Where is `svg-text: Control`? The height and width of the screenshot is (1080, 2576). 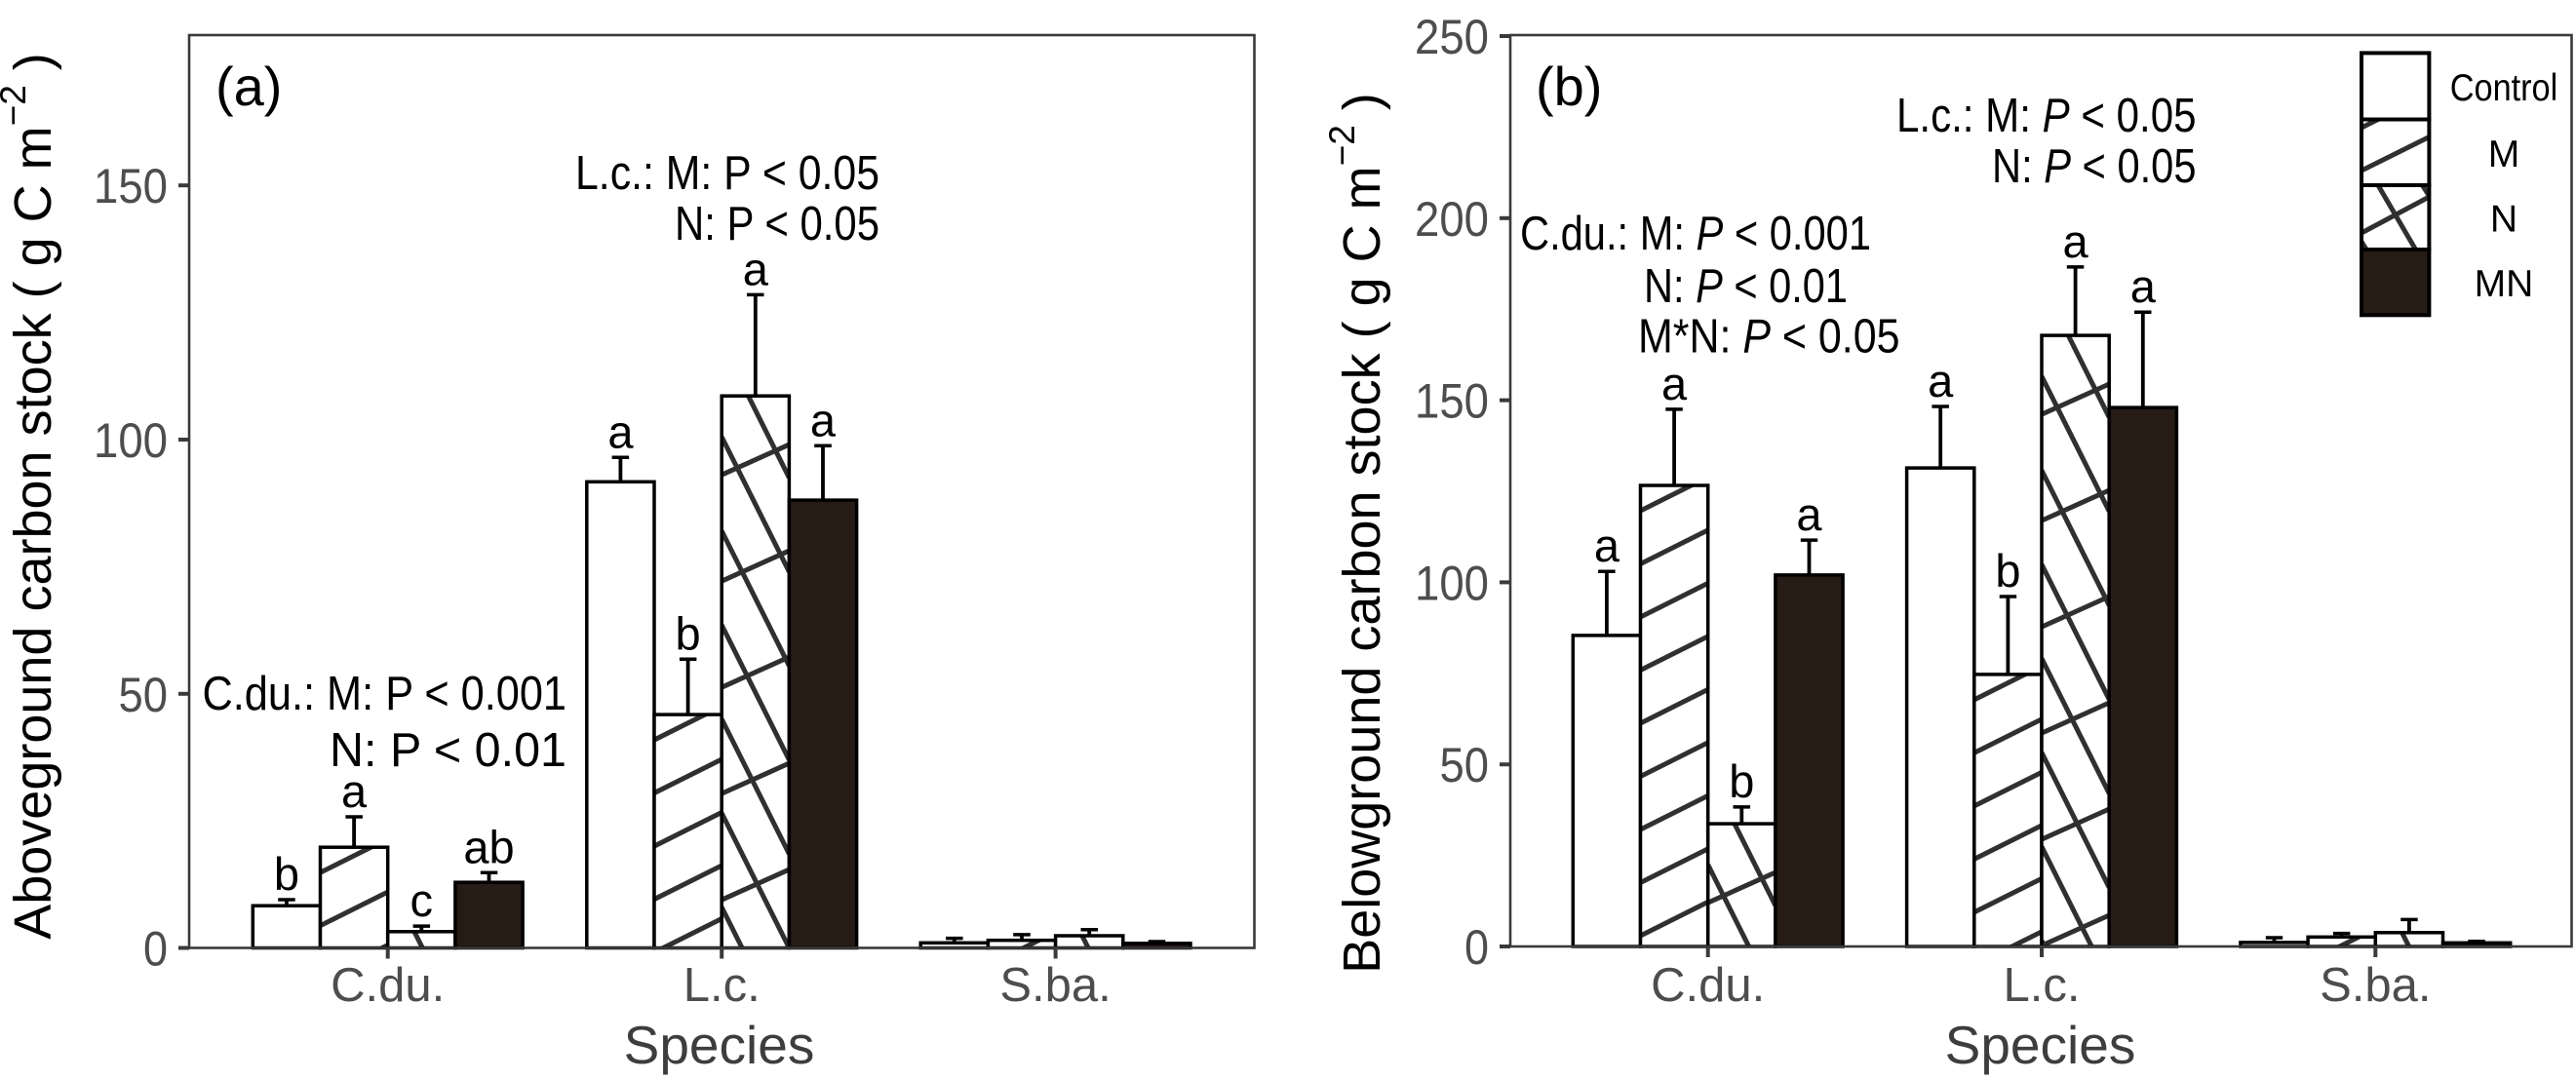
svg-text: Control is located at coordinates (2504, 88).